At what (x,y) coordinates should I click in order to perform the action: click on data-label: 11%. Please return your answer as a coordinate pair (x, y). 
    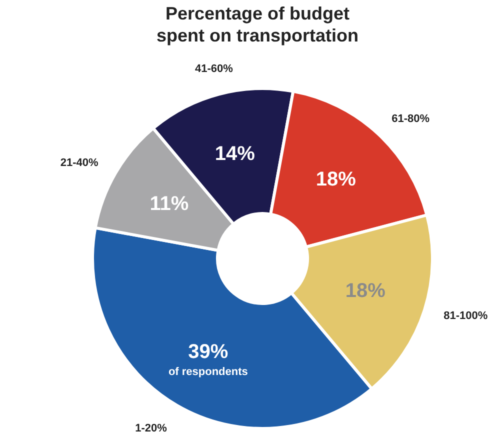
    Looking at the image, I should click on (169, 204).